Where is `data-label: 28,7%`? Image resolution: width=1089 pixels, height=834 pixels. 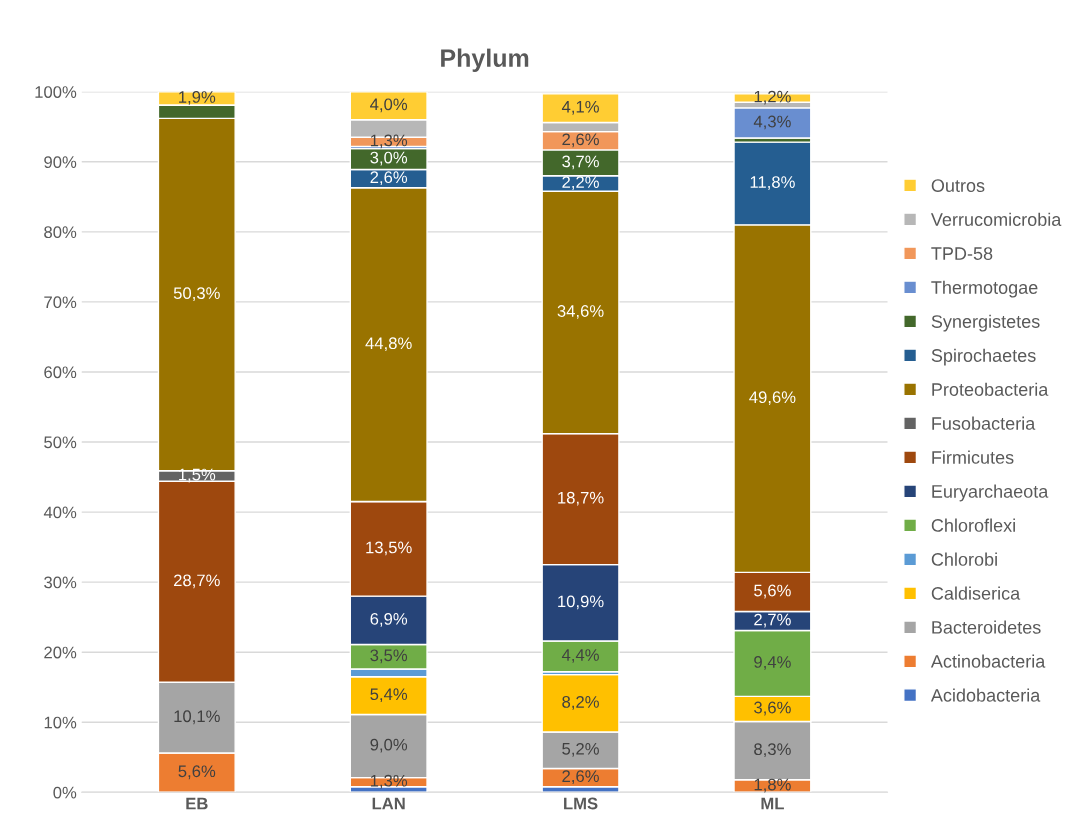
data-label: 28,7% is located at coordinates (197, 581).